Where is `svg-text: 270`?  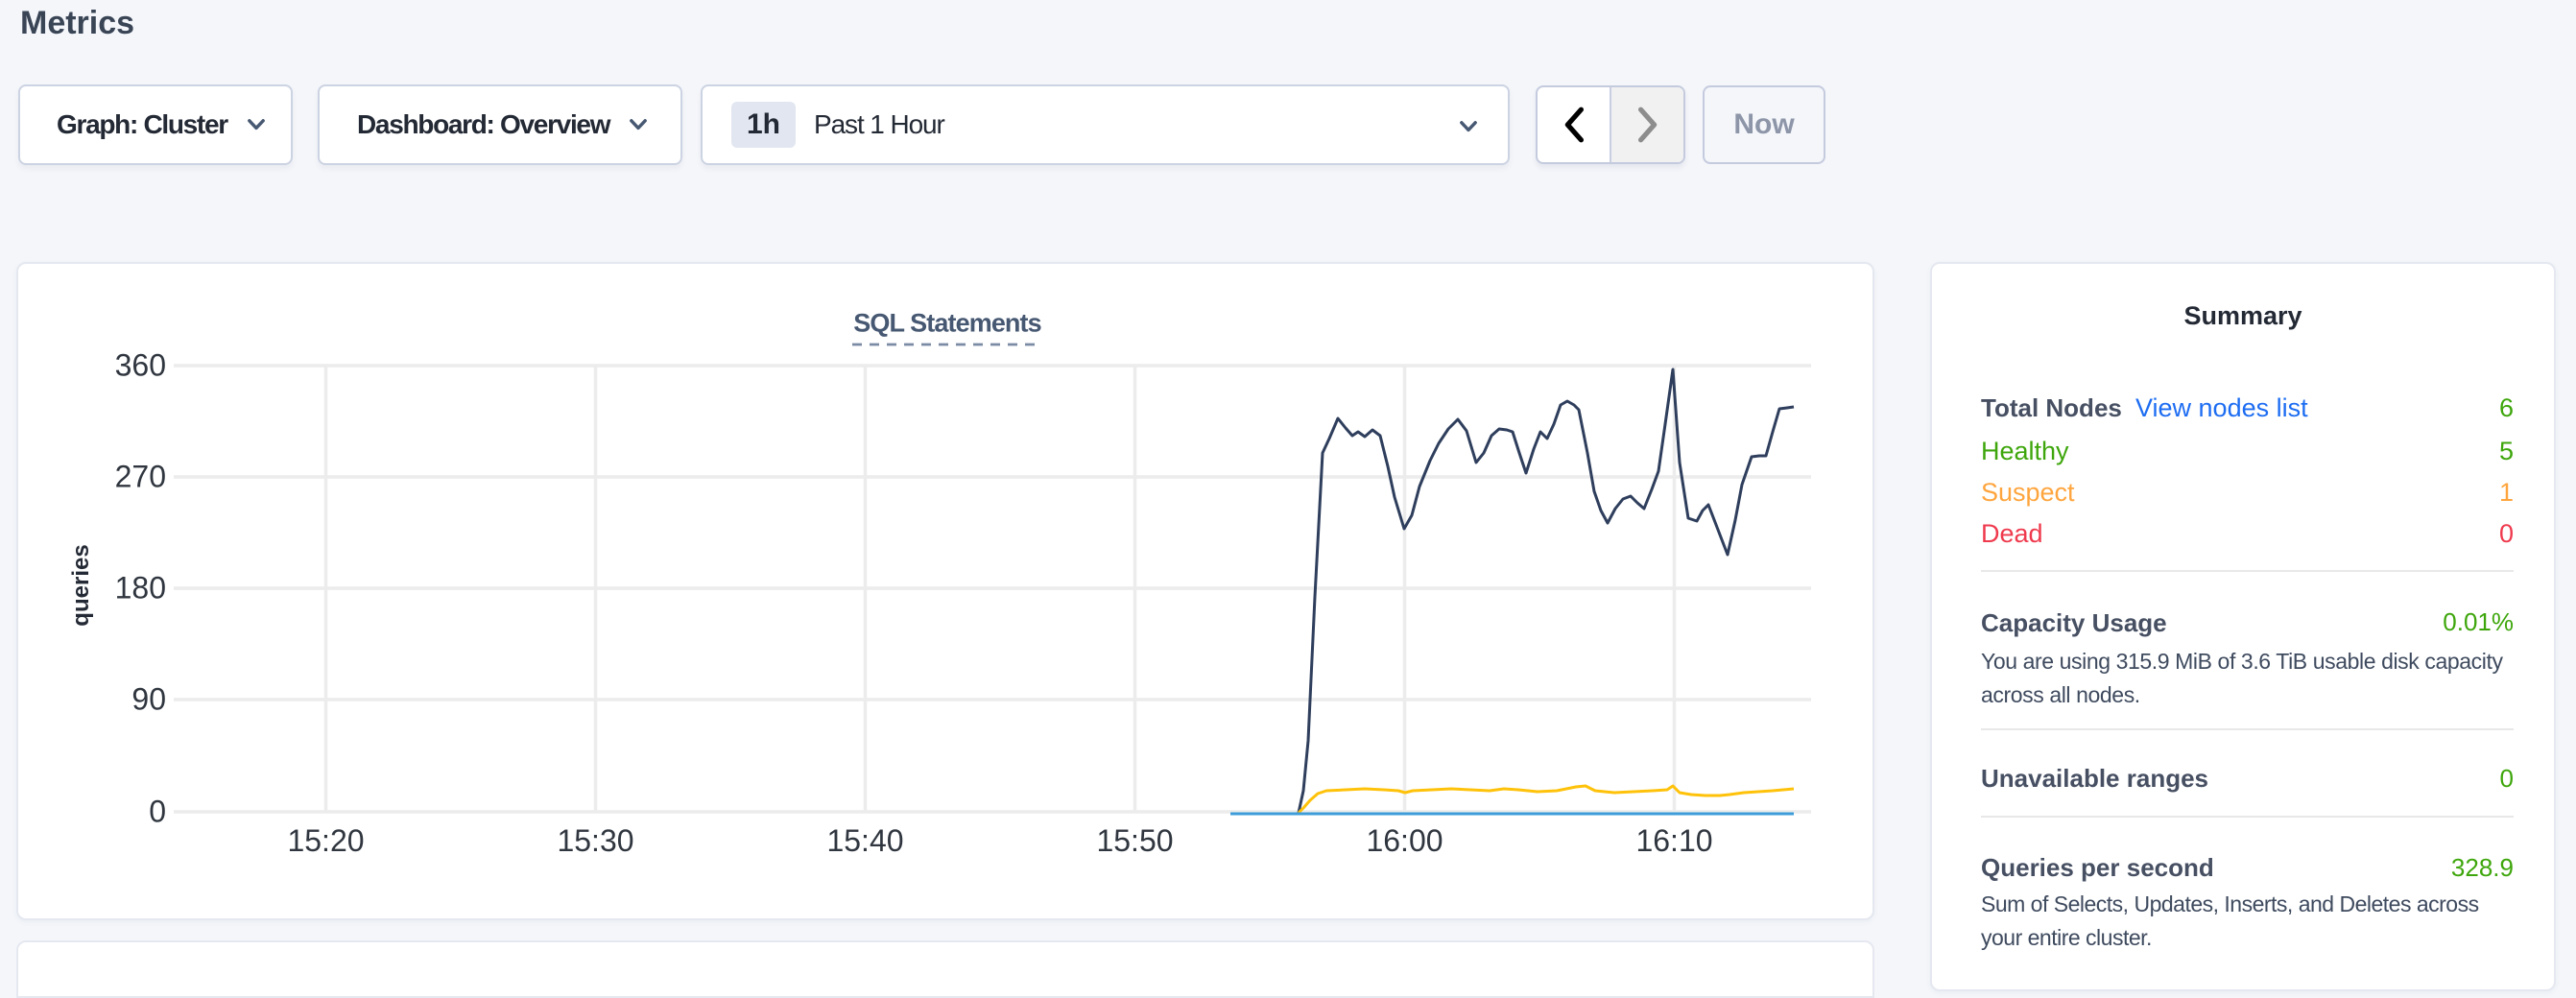
svg-text: 270 is located at coordinates (140, 476).